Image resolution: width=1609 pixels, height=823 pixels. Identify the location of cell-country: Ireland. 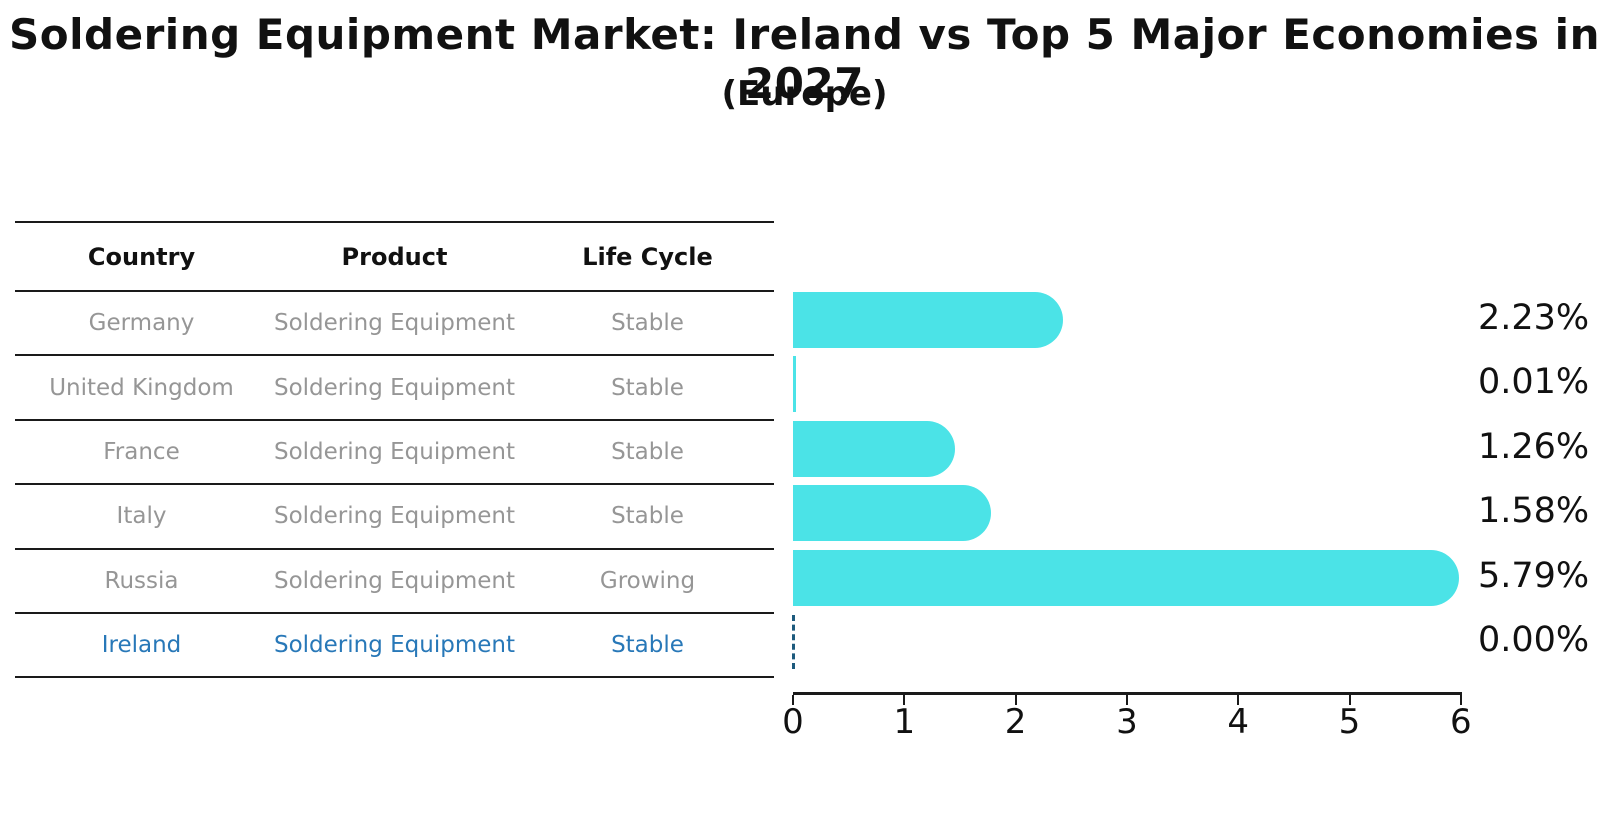
(141, 645).